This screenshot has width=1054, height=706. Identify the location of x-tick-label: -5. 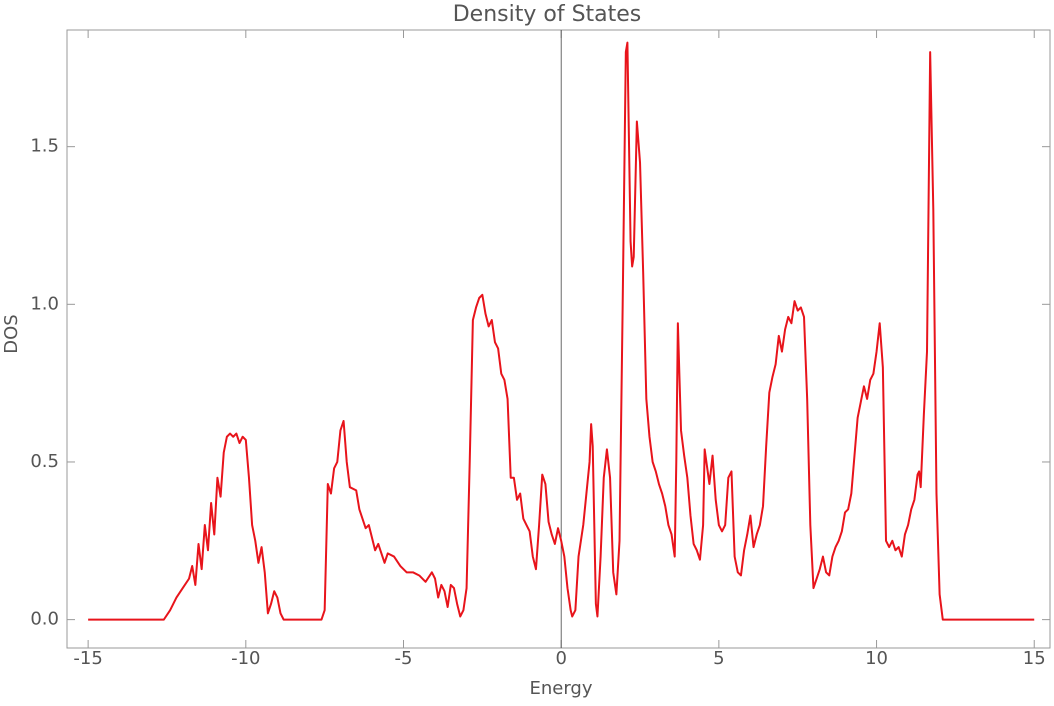
(404, 658).